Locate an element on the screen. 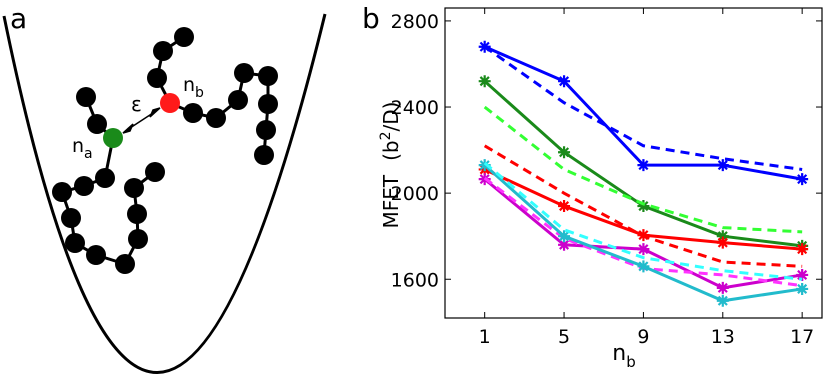 The image size is (830, 377). interaction-arrow is located at coordinates (141, 120).